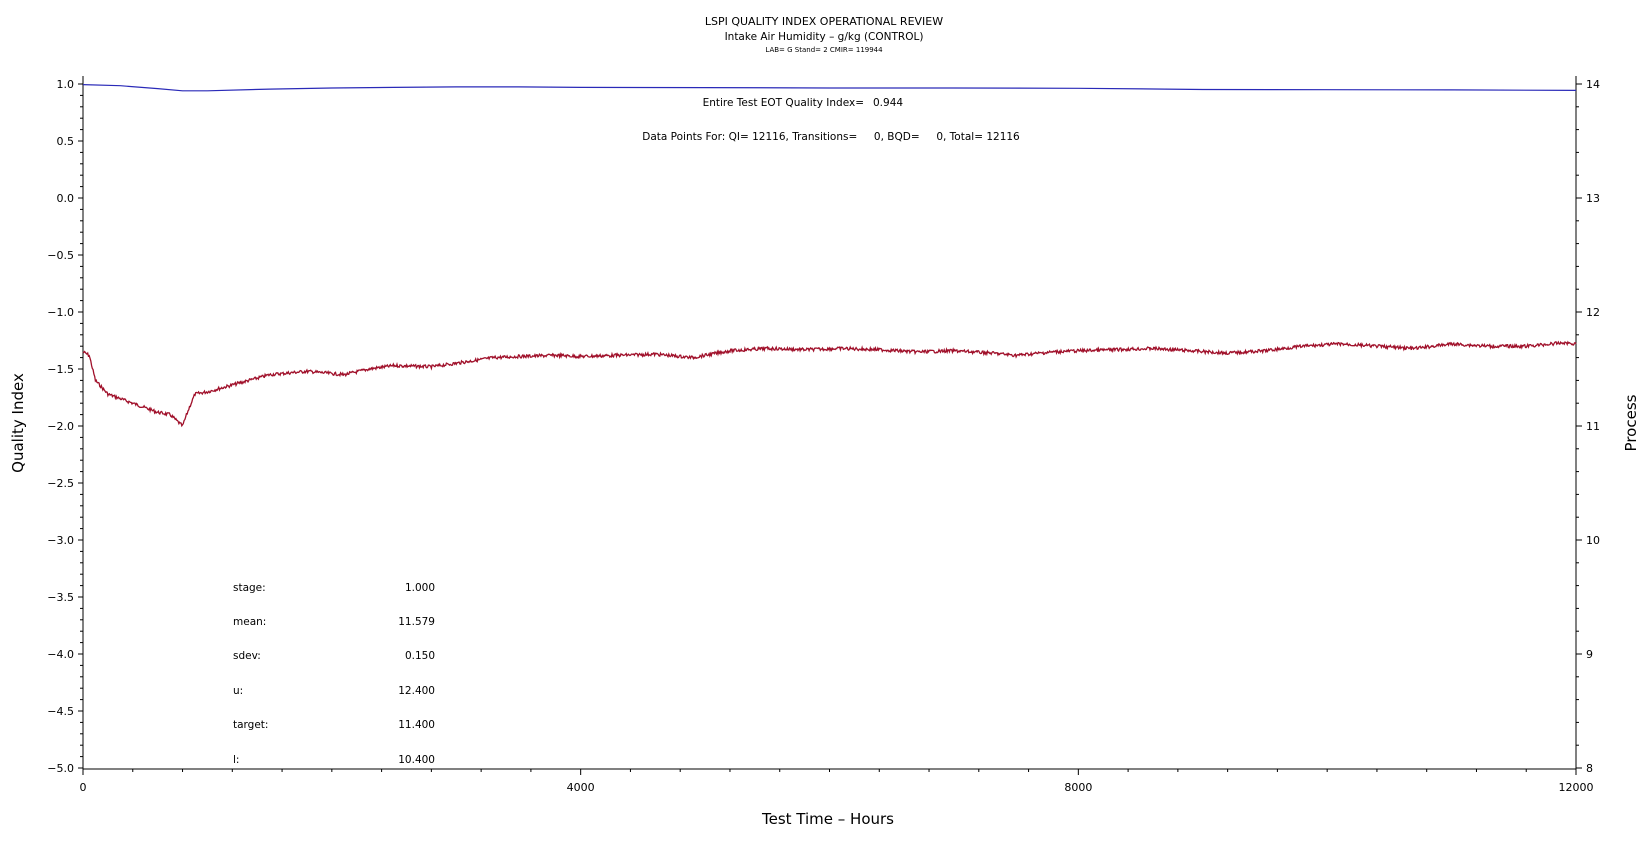 The width and height of the screenshot is (1648, 845). I want to click on y2-tick-label: 12, so click(1593, 312).